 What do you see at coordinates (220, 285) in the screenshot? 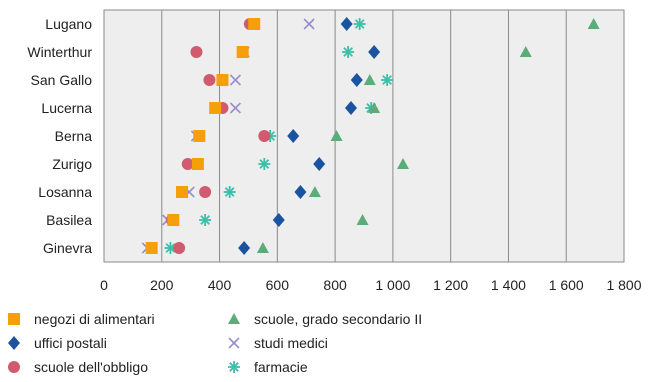
I see `x-tick-label: 400` at bounding box center [220, 285].